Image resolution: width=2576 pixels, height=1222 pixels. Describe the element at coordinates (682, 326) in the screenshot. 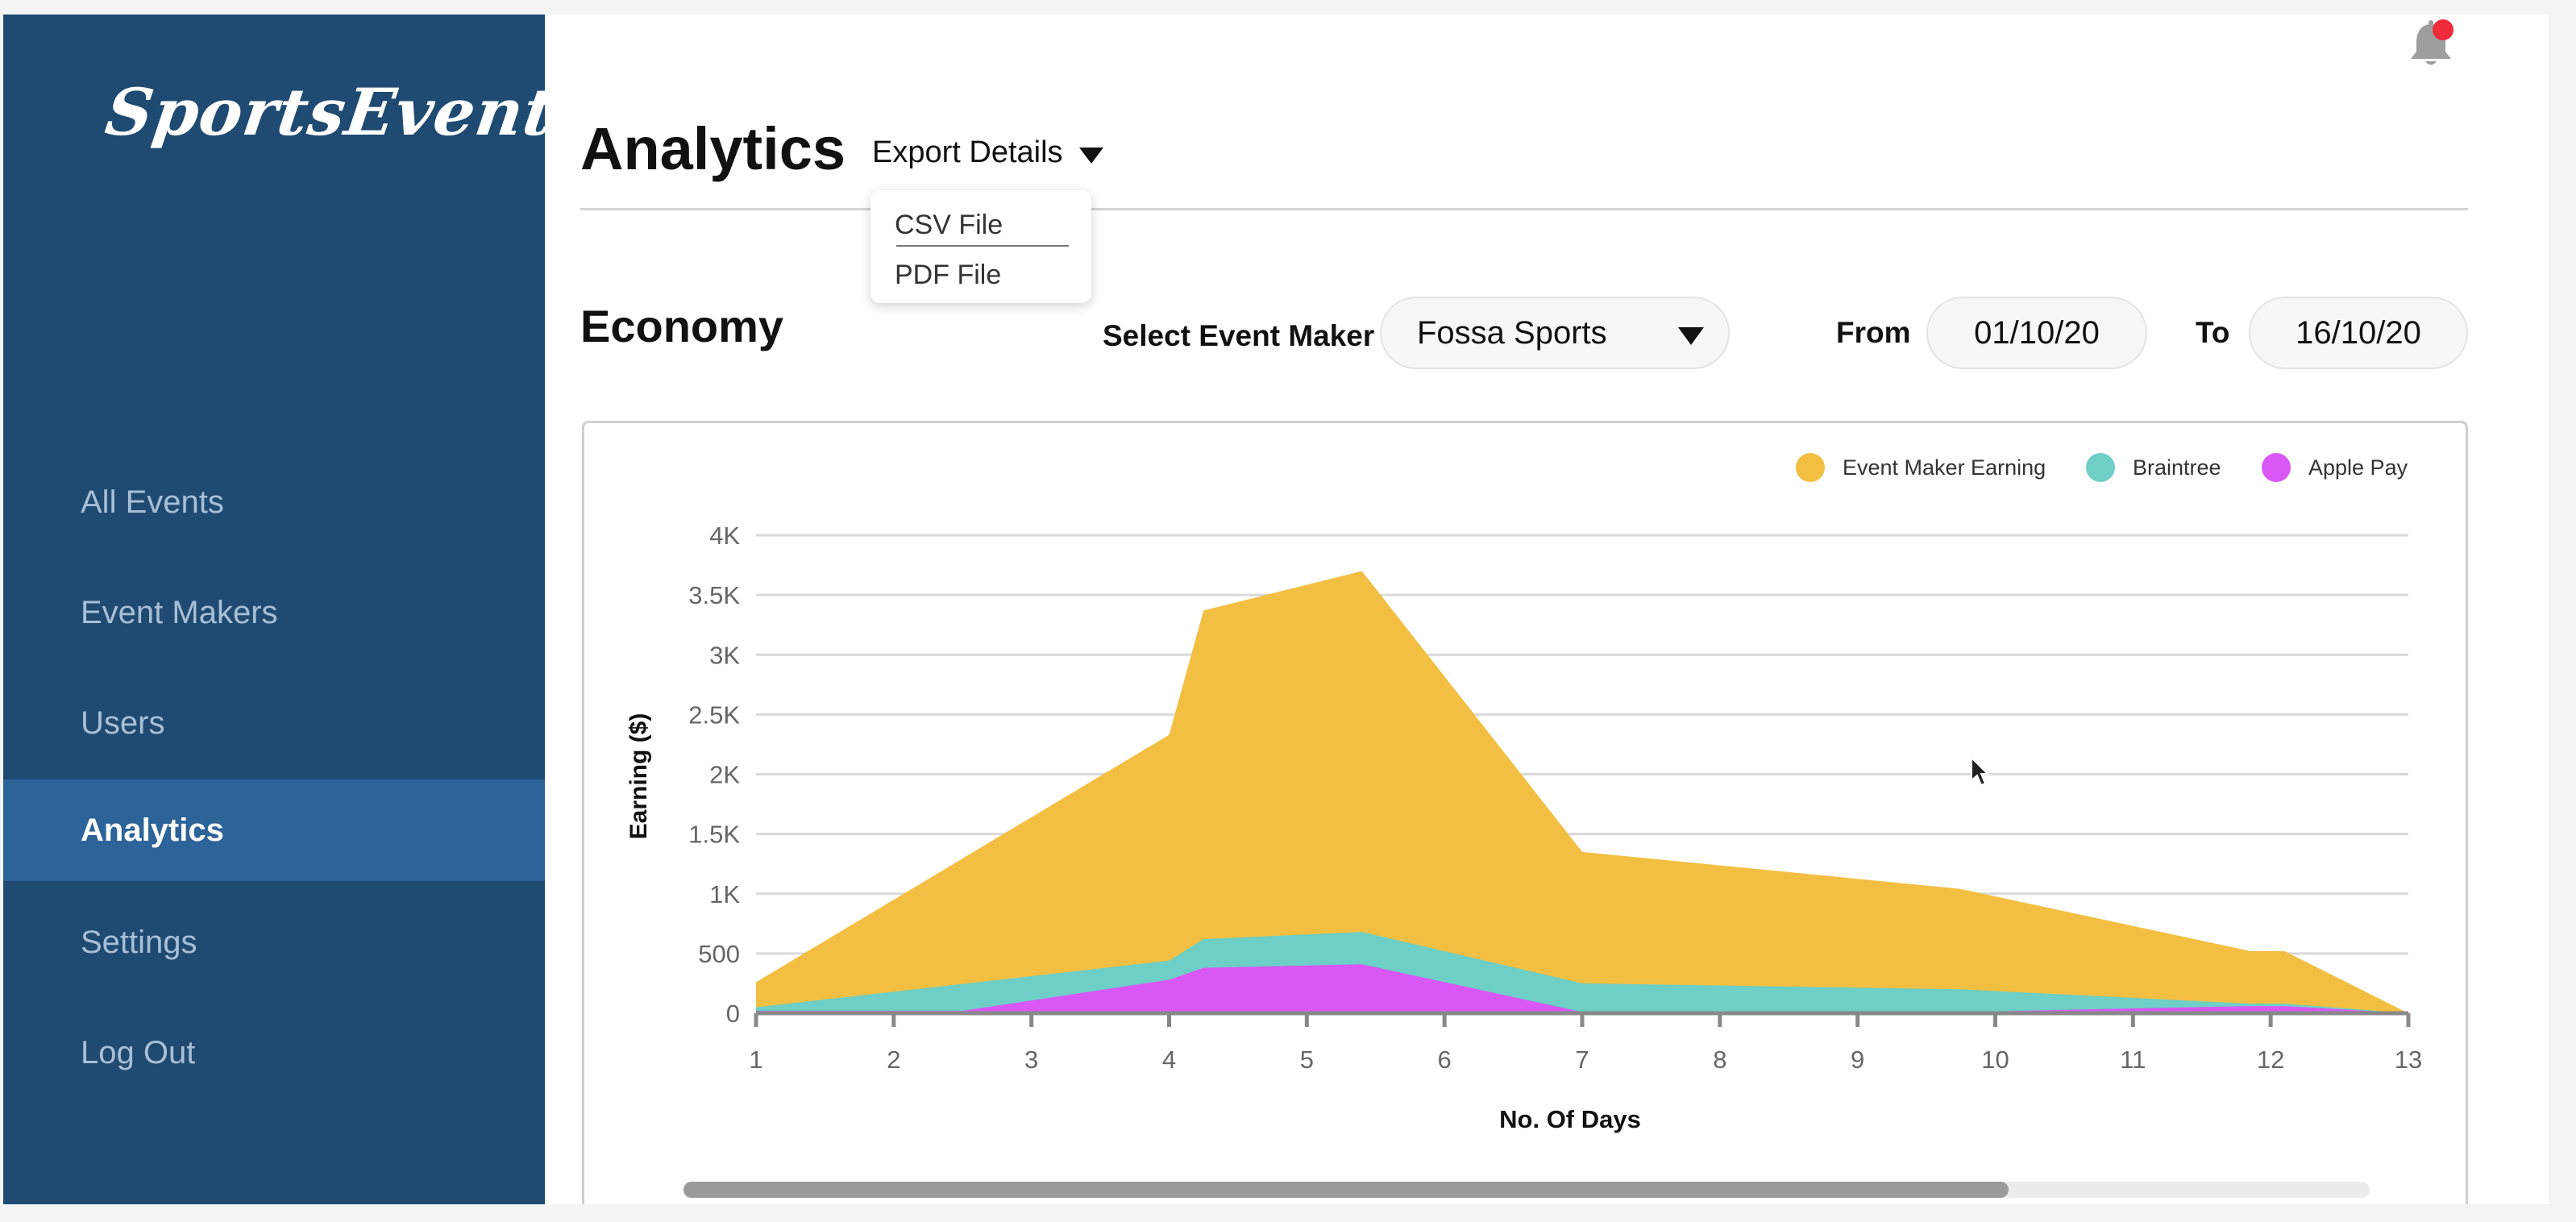

I see `section-title: Economy` at that location.